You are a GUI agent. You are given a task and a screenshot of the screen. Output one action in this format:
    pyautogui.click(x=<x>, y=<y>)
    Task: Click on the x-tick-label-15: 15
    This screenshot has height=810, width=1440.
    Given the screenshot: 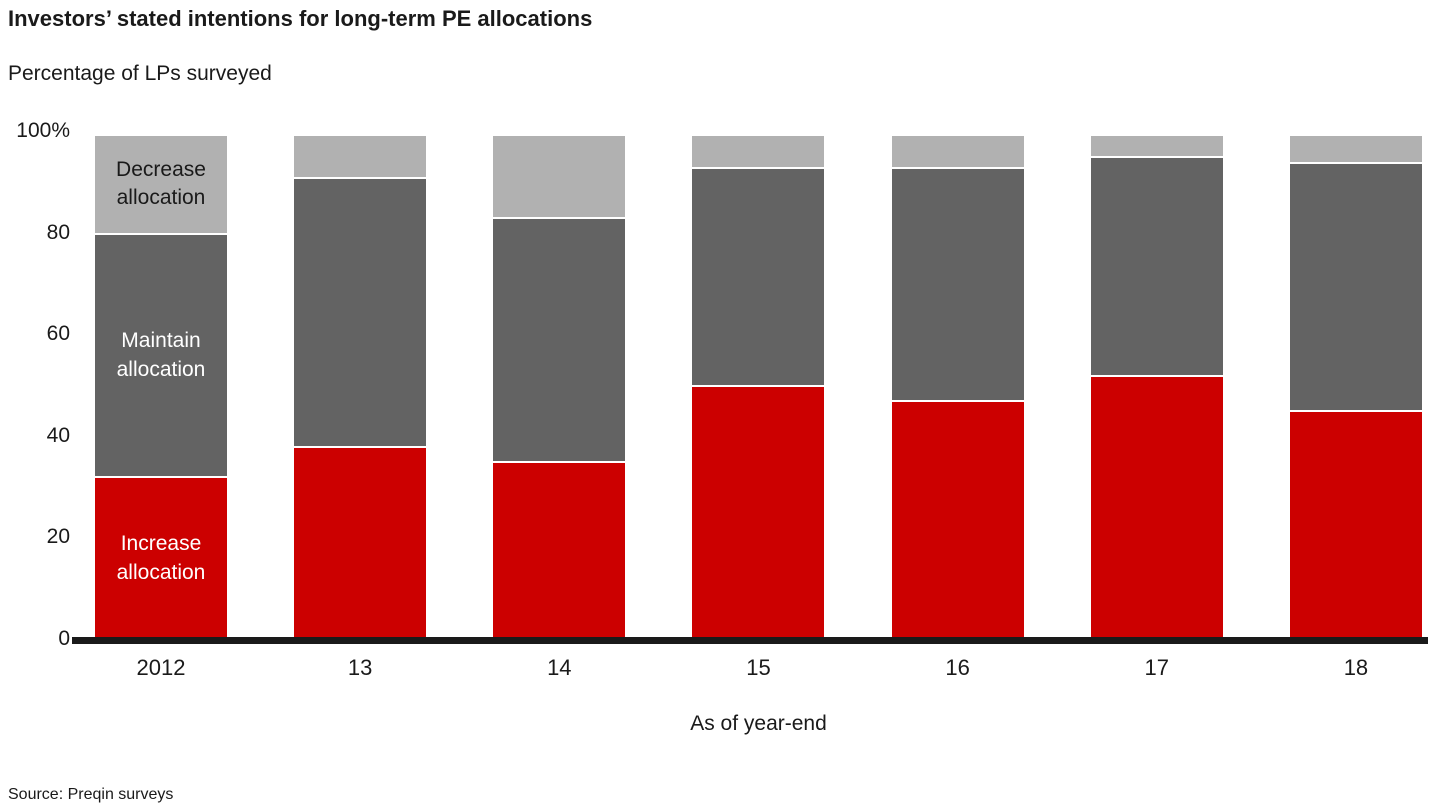 What is the action you would take?
    pyautogui.click(x=758, y=667)
    